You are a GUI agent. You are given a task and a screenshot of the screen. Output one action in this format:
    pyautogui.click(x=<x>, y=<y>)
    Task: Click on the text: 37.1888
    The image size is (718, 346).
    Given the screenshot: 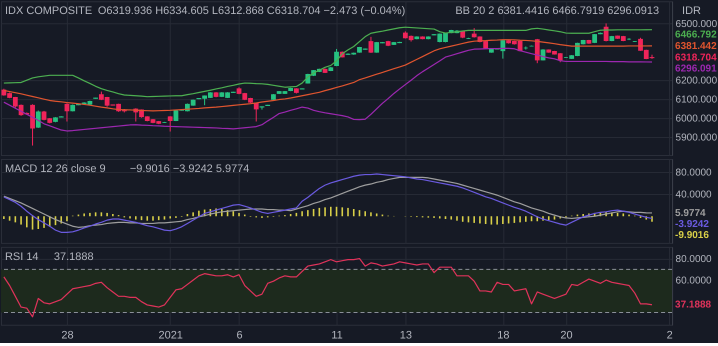 What is the action you would take?
    pyautogui.click(x=693, y=305)
    